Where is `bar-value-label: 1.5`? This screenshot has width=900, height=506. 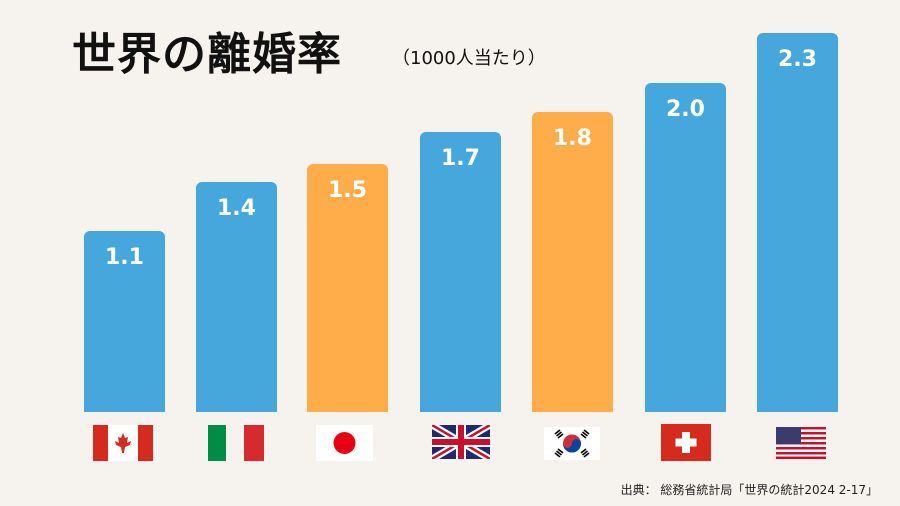
bar-value-label: 1.5 is located at coordinates (347, 190).